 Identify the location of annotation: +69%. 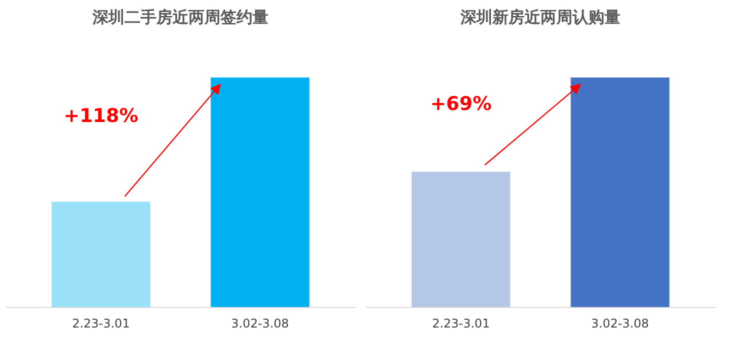
(461, 104).